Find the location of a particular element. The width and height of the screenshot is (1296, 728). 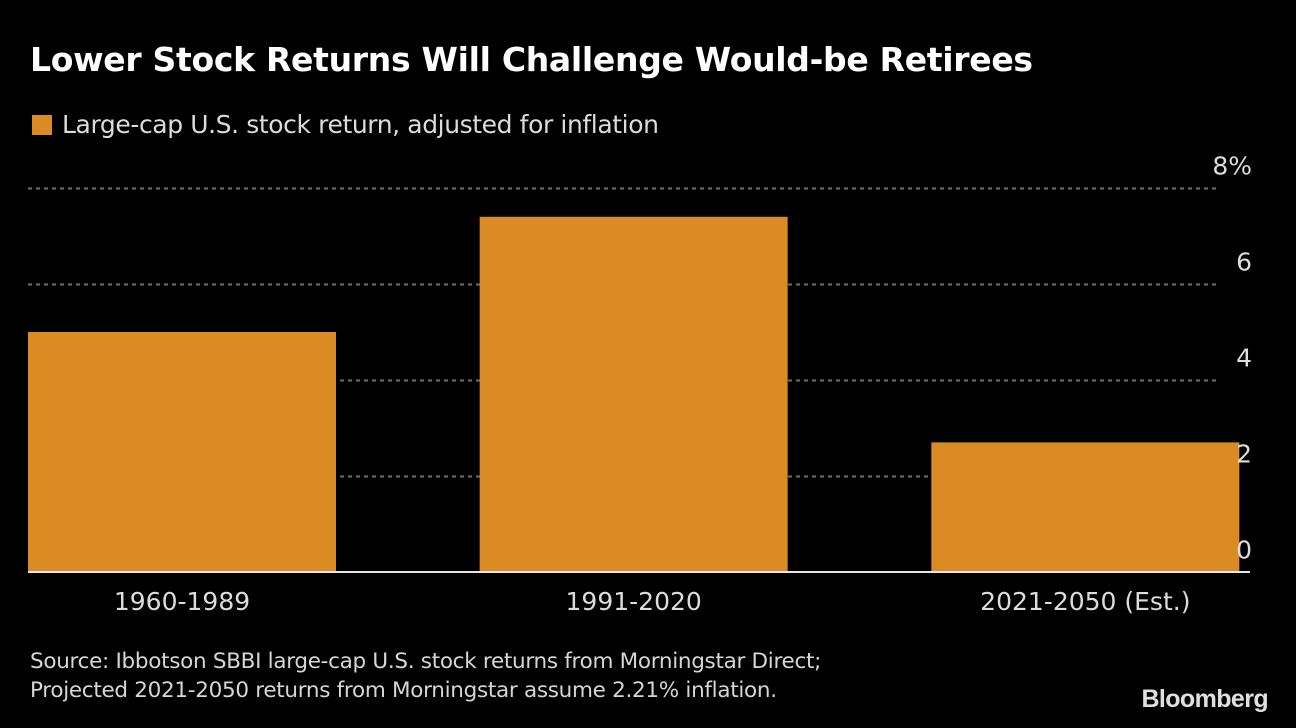

x-tick-label-1: 1991-2020 is located at coordinates (634, 601).